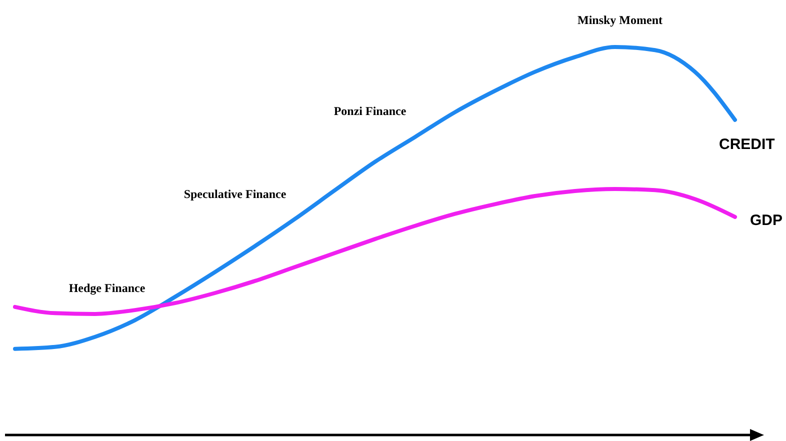 This screenshot has width=786, height=441. Describe the element at coordinates (747, 144) in the screenshot. I see `series-label: CREDIT` at that location.